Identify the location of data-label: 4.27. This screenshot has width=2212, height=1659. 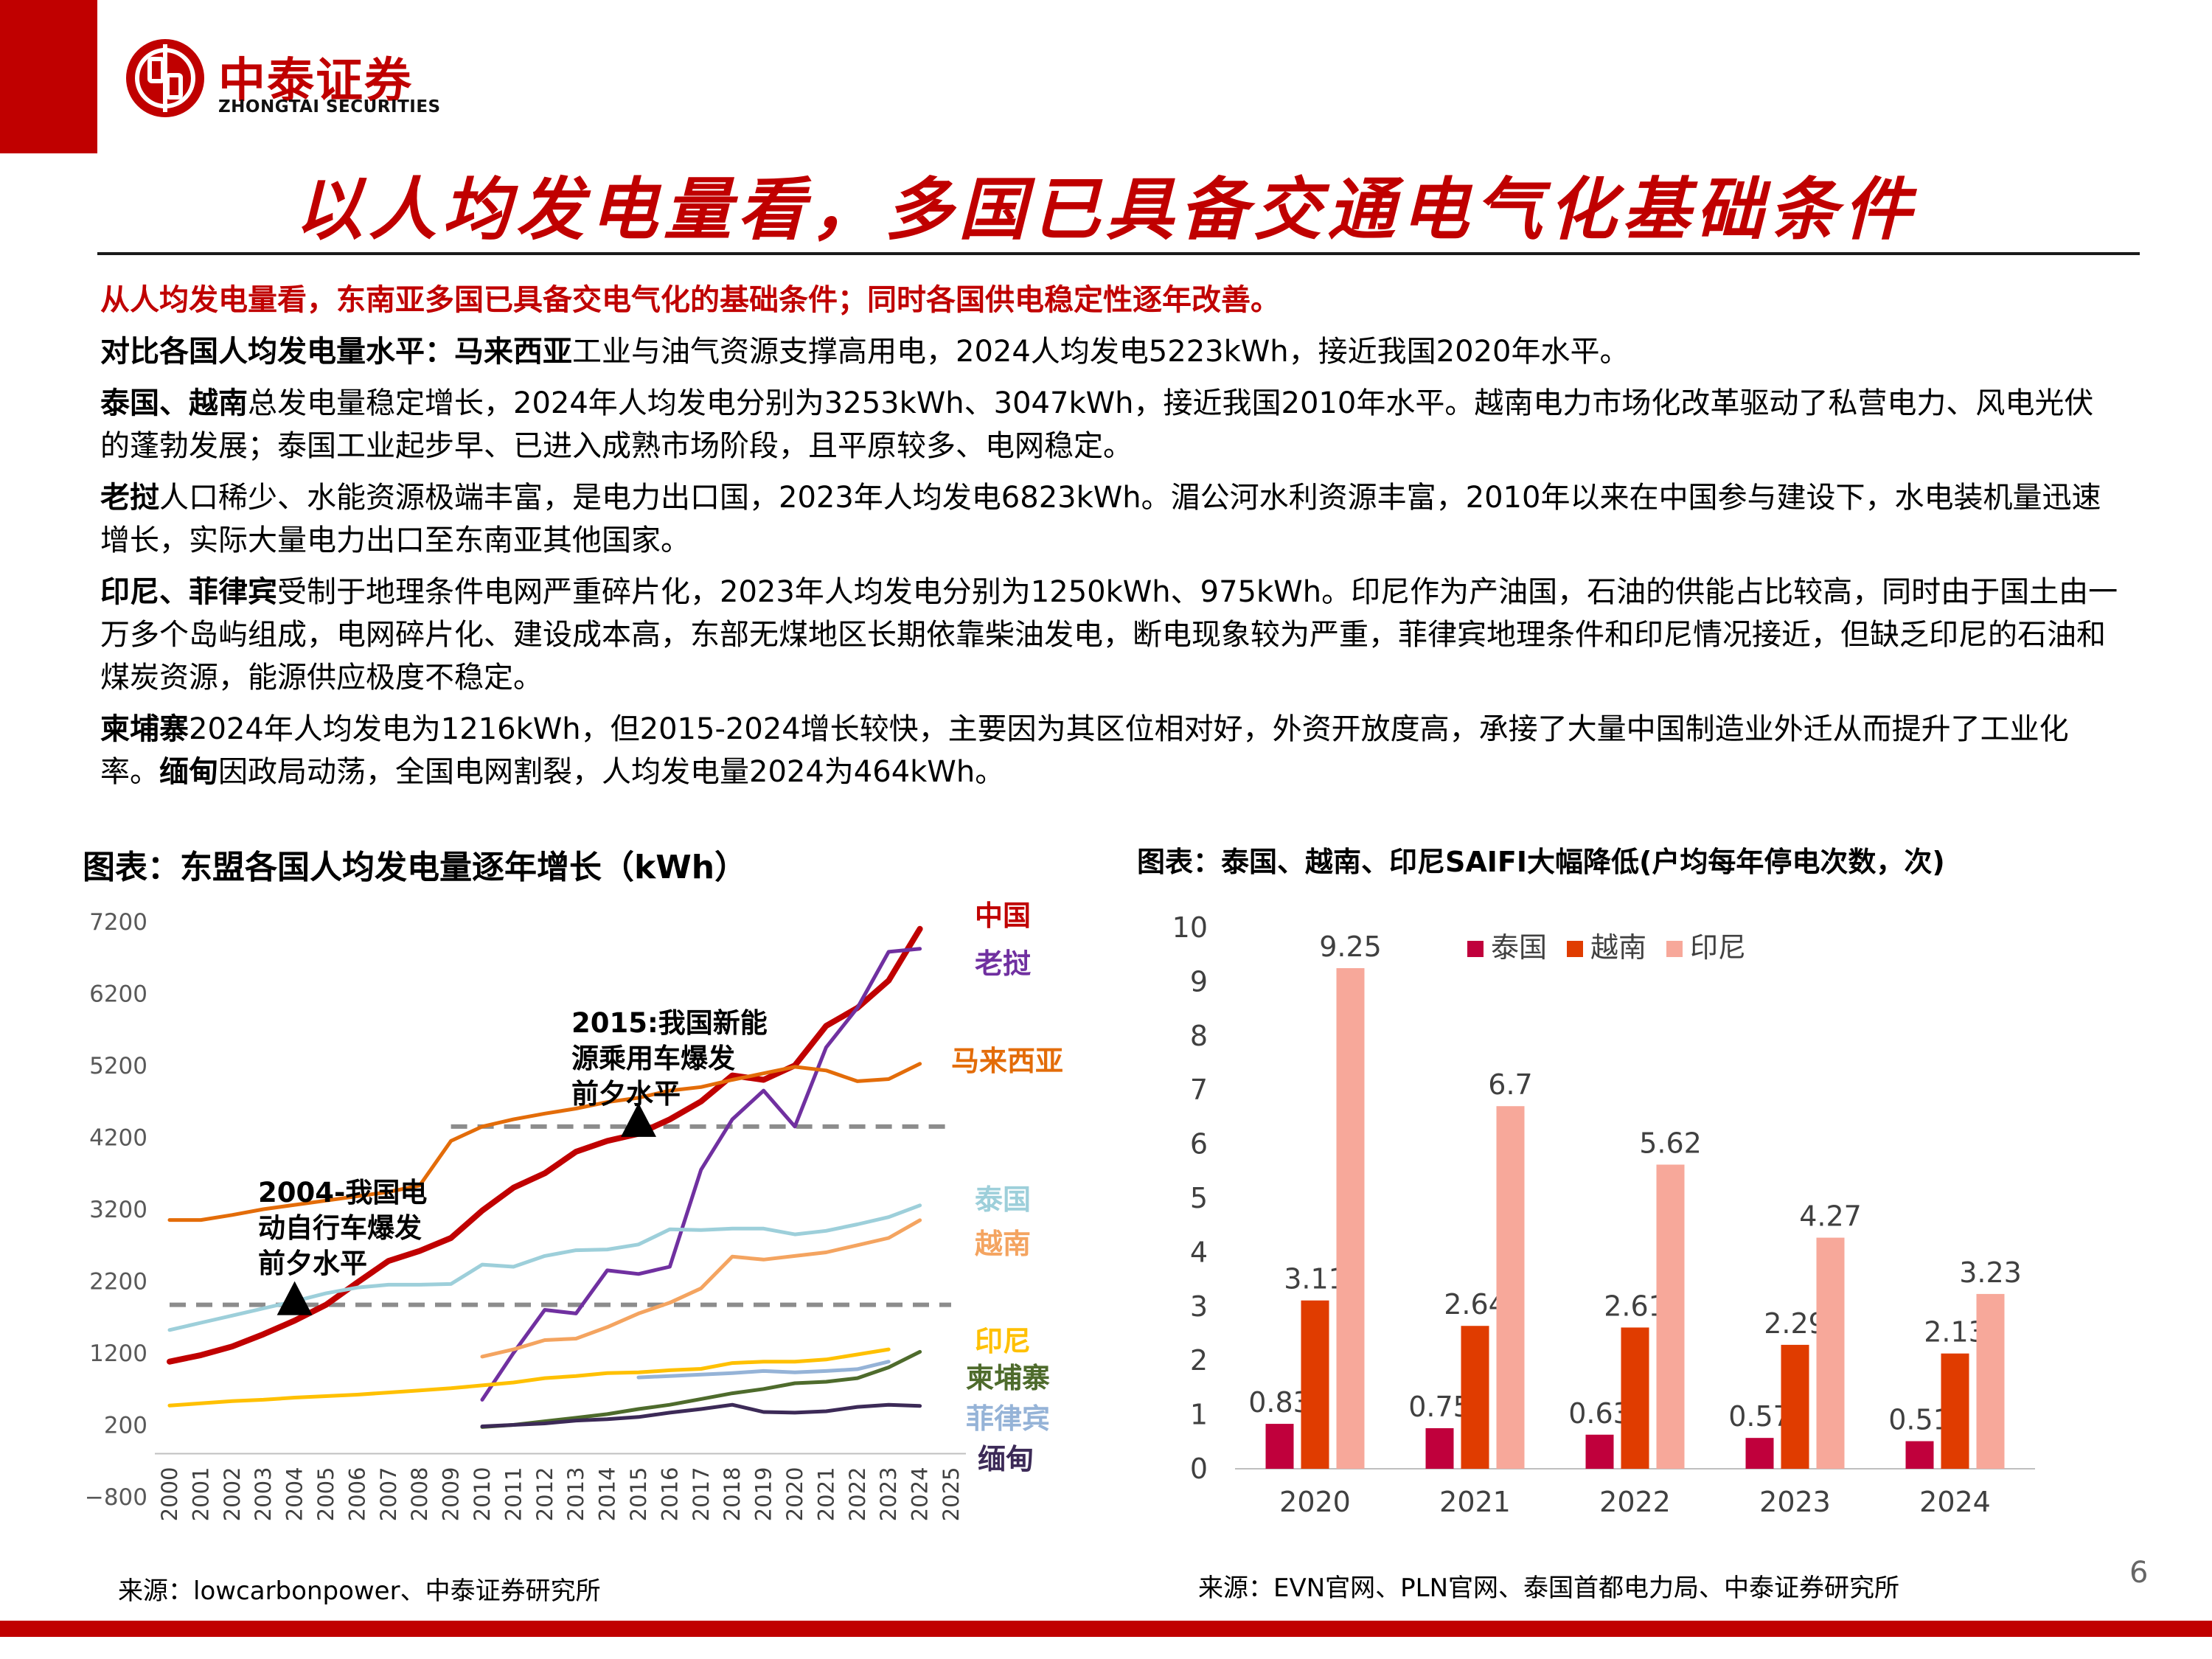
(1830, 1216).